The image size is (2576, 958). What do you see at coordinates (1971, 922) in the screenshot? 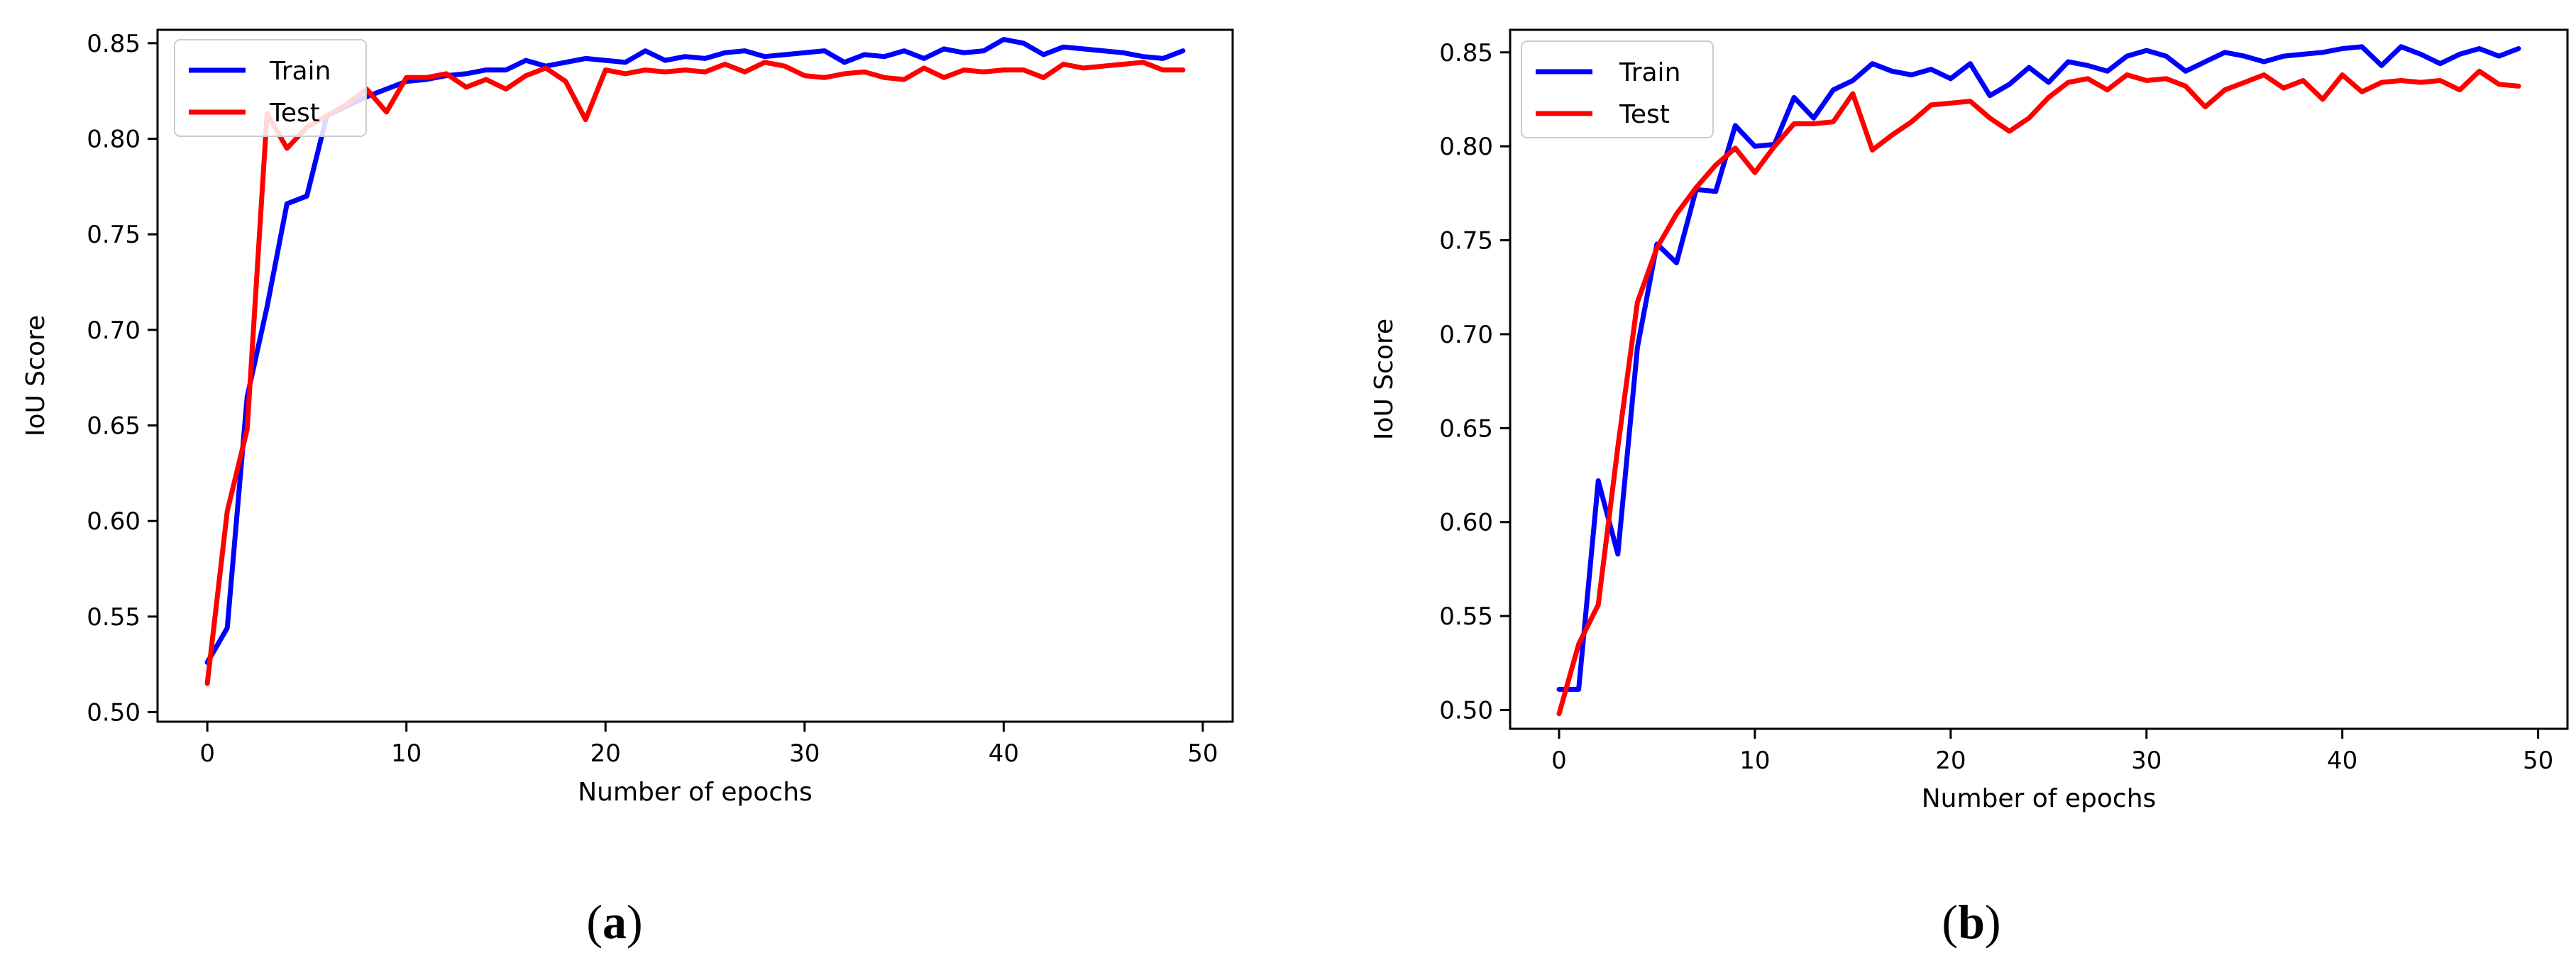
I see `panel-caption-b: (b)` at bounding box center [1971, 922].